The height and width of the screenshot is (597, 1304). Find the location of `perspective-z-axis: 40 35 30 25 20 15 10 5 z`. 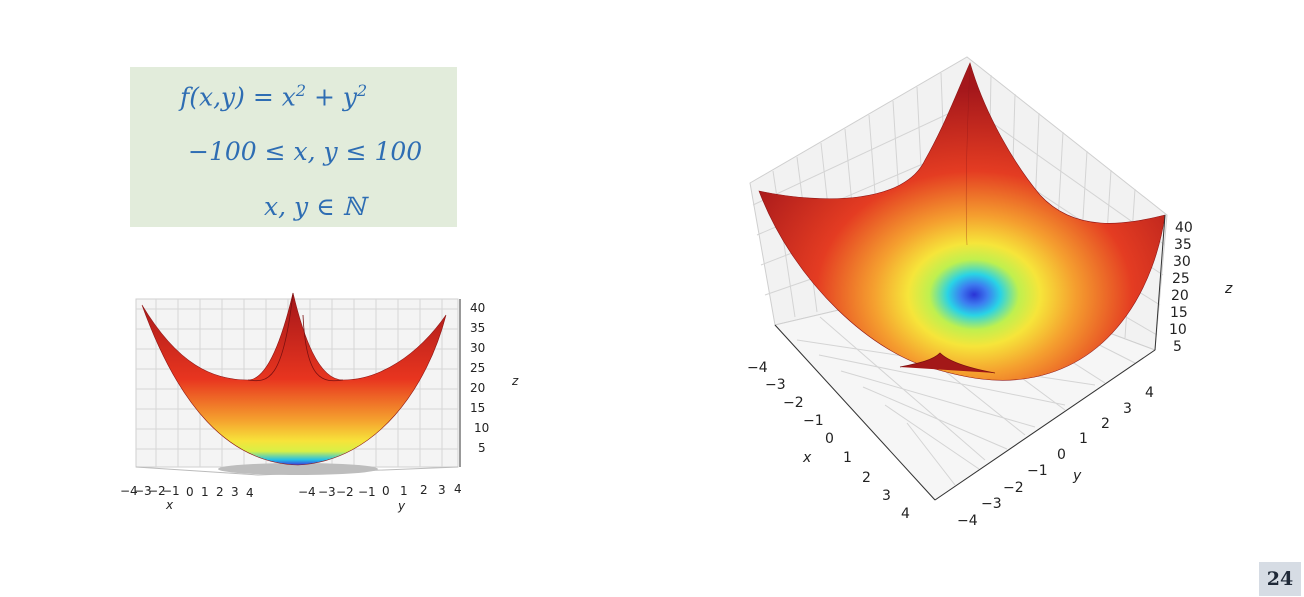

perspective-z-axis: 40 35 30 25 20 15 10 5 z is located at coordinates (1193, 284).